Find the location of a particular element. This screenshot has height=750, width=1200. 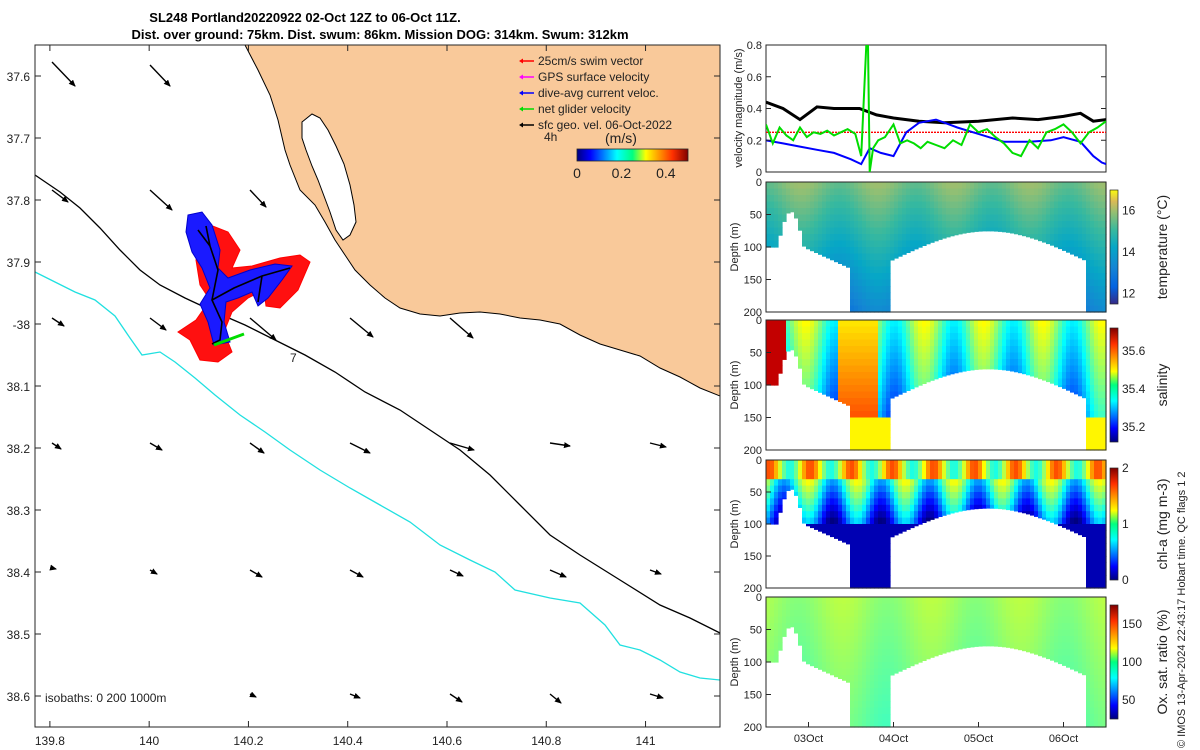

map-y-tick-label: 38.2 is located at coordinates (19, 449).